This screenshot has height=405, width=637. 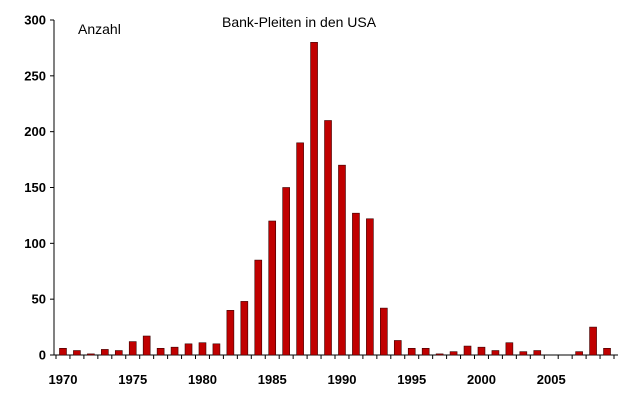 I want to click on y-tick-label: 200, so click(x=35, y=131).